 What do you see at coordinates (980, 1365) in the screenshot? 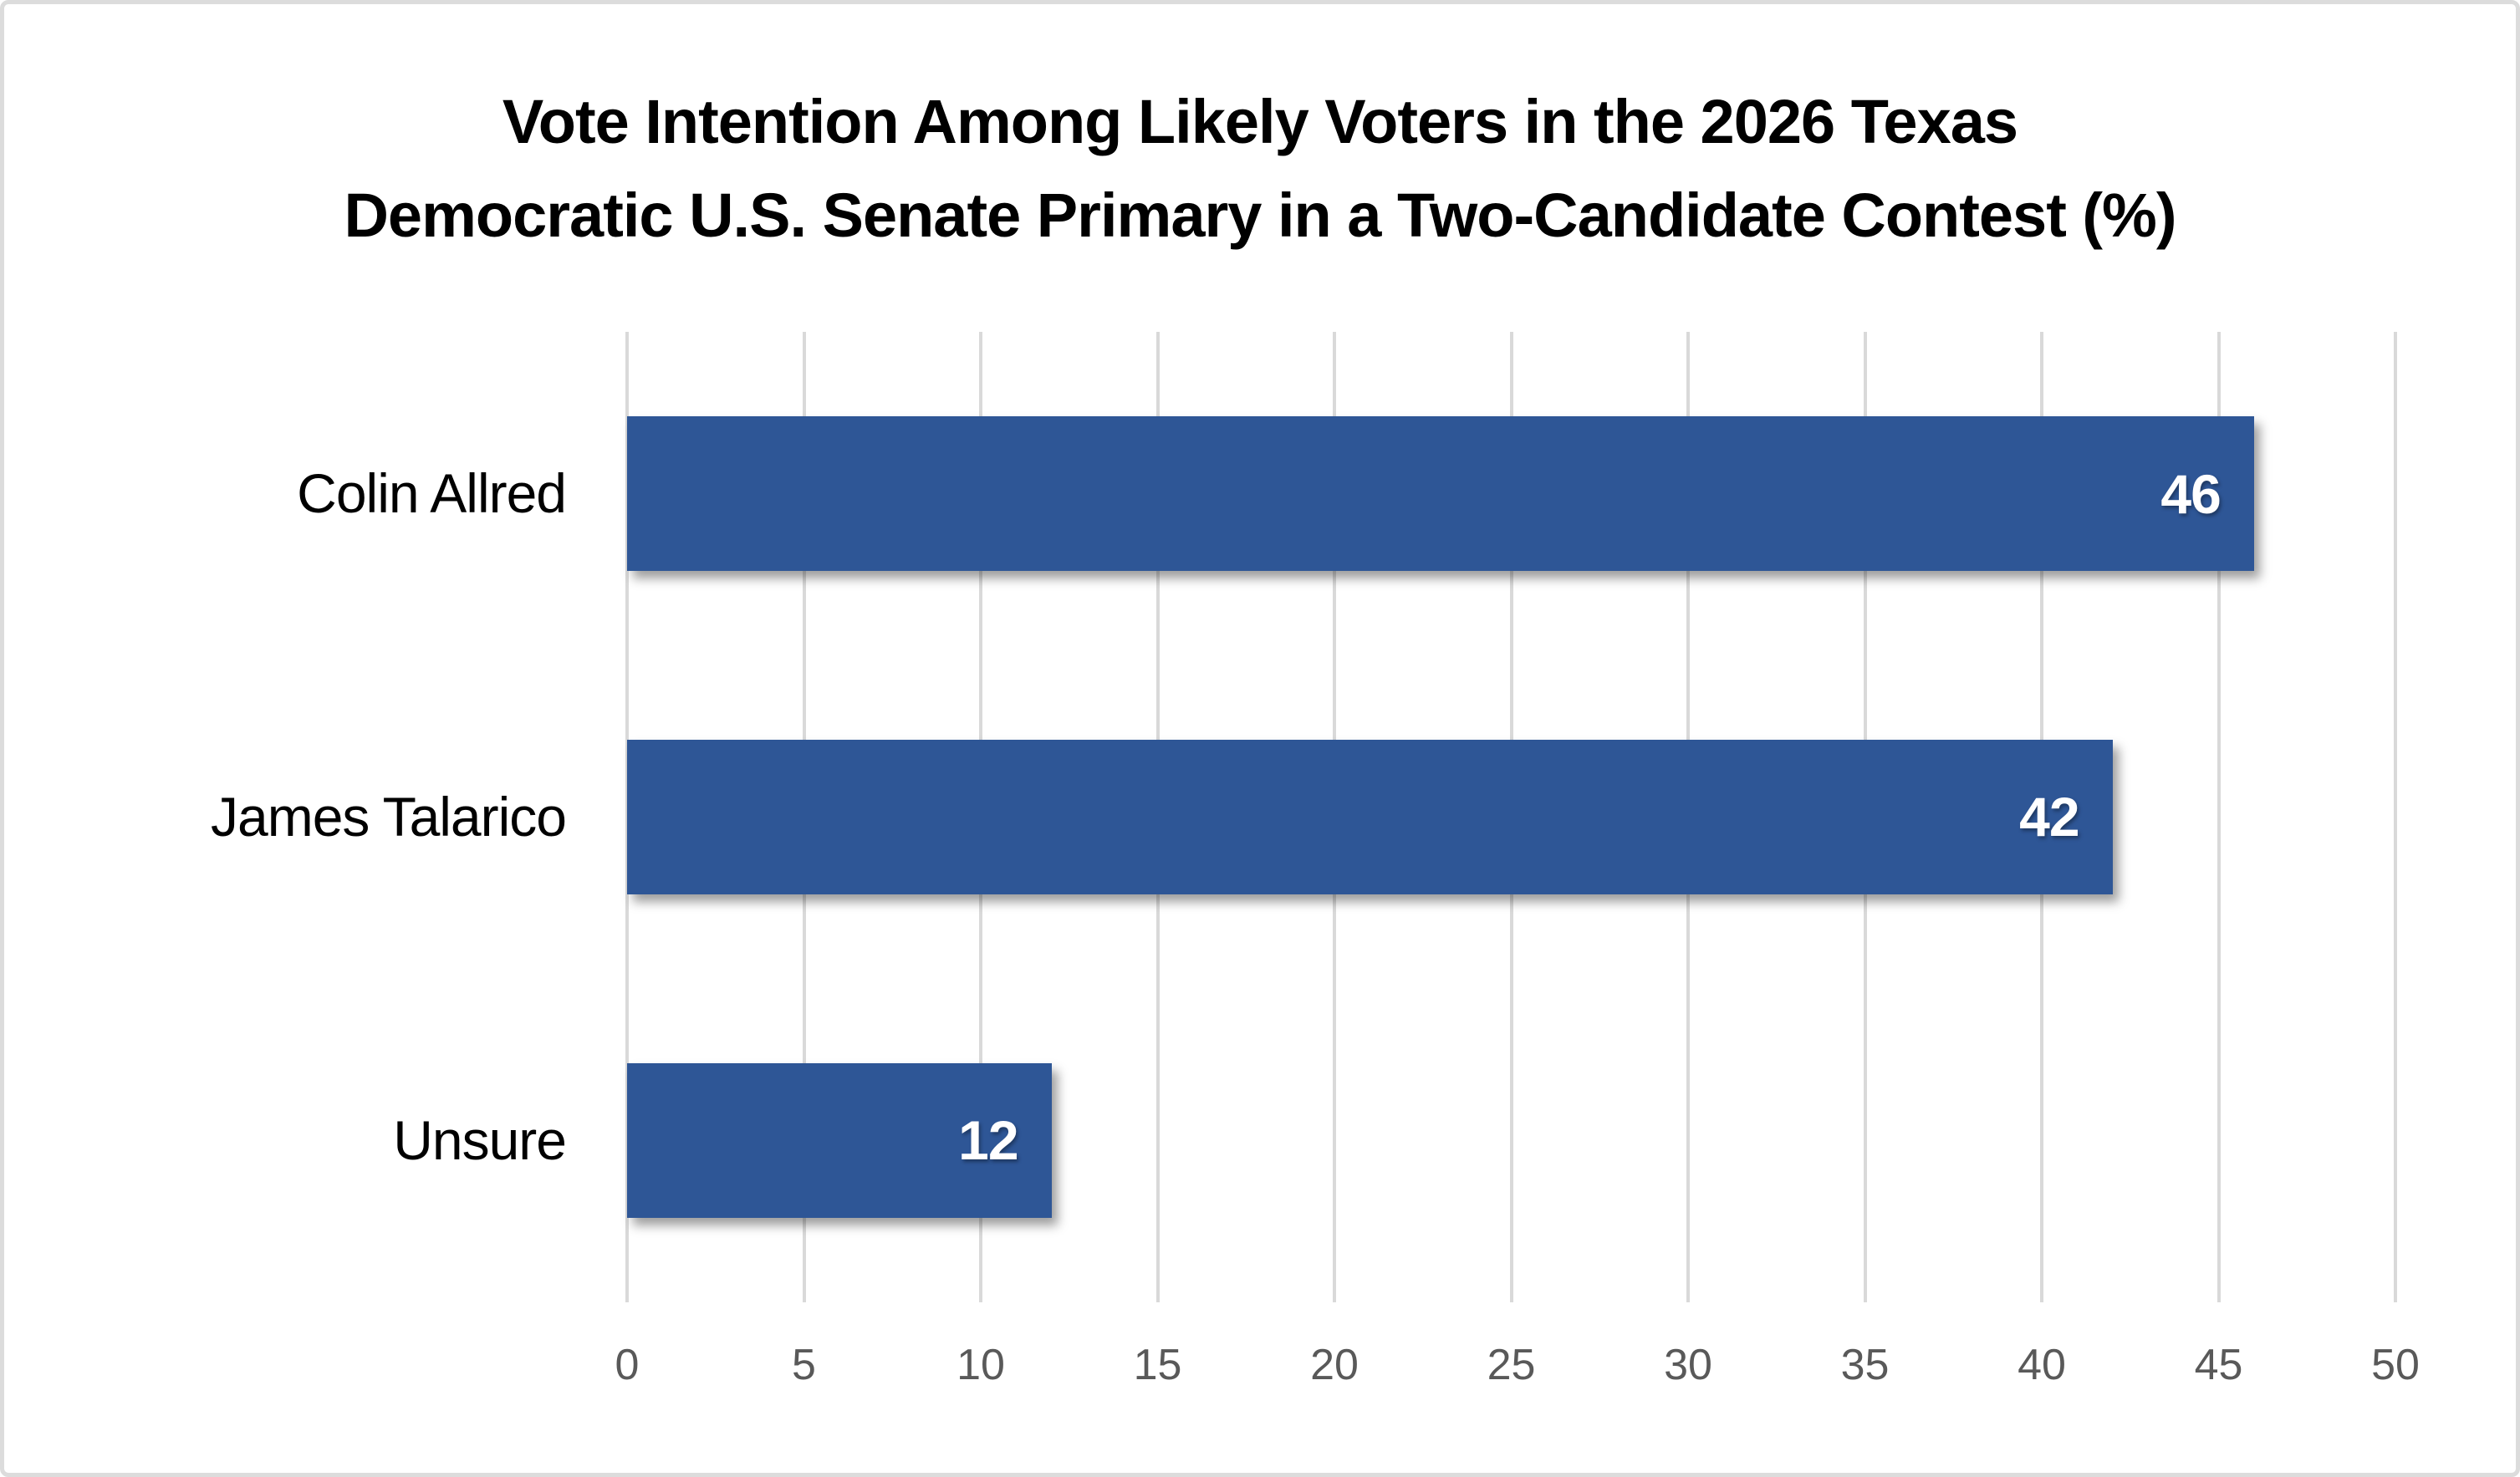
I see `x-tick-label-10: 10` at bounding box center [980, 1365].